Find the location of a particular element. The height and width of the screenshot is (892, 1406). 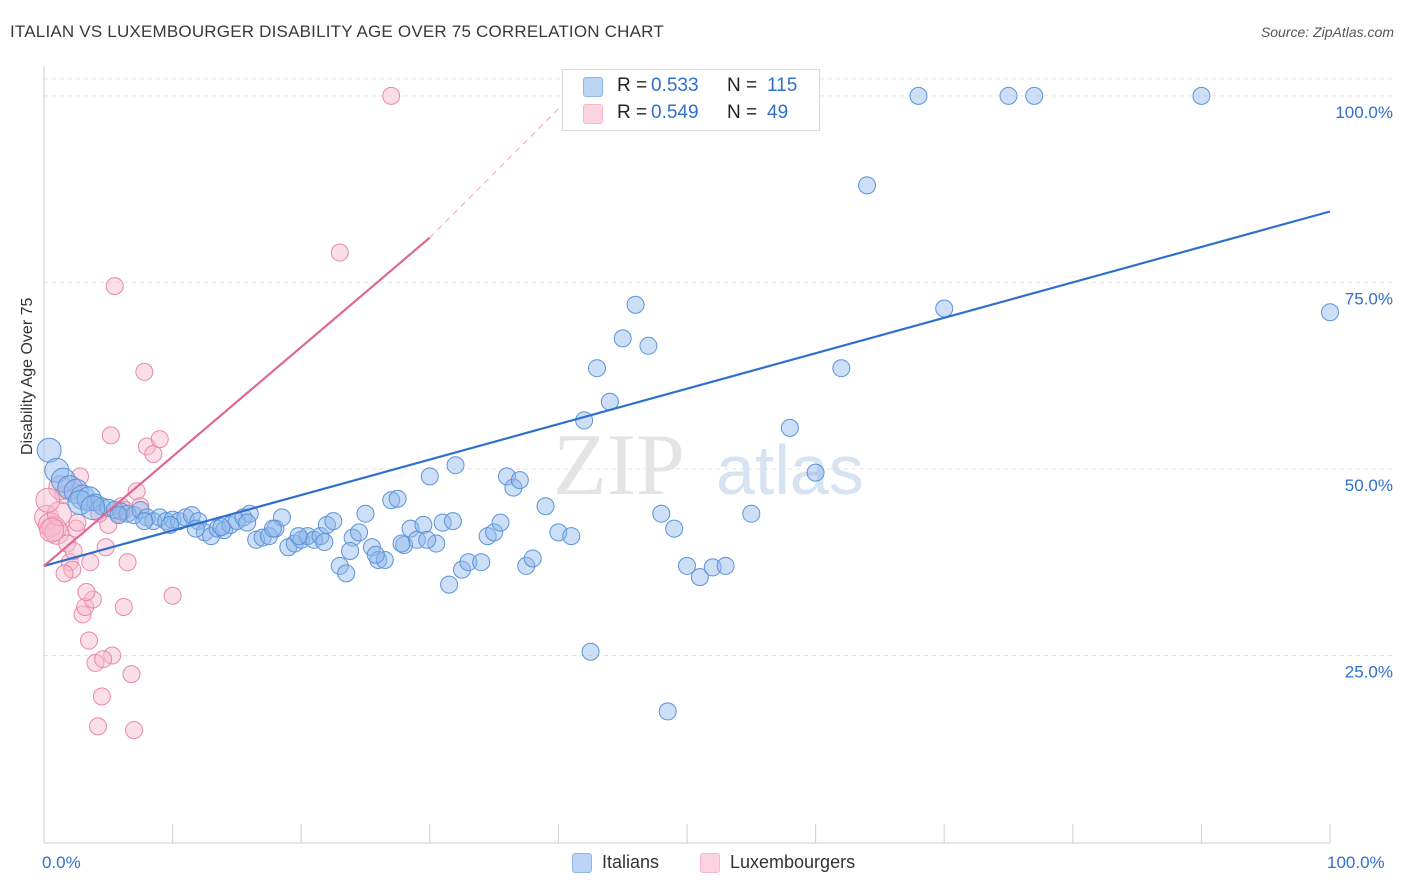

italians-swatch is located at coordinates (593, 87).